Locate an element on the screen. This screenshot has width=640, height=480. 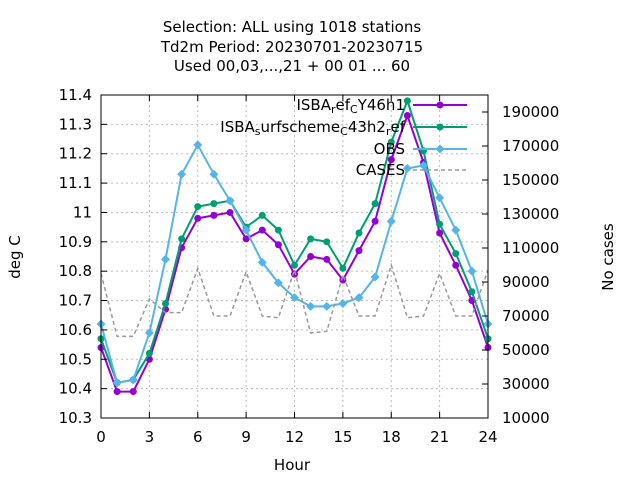
x-tick-label: 3 is located at coordinates (150, 437).